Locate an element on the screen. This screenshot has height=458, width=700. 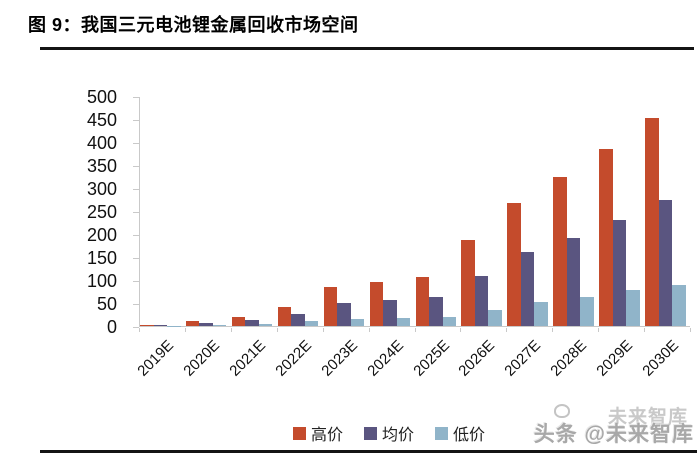
bar-均价-2025E is located at coordinates (436, 311).